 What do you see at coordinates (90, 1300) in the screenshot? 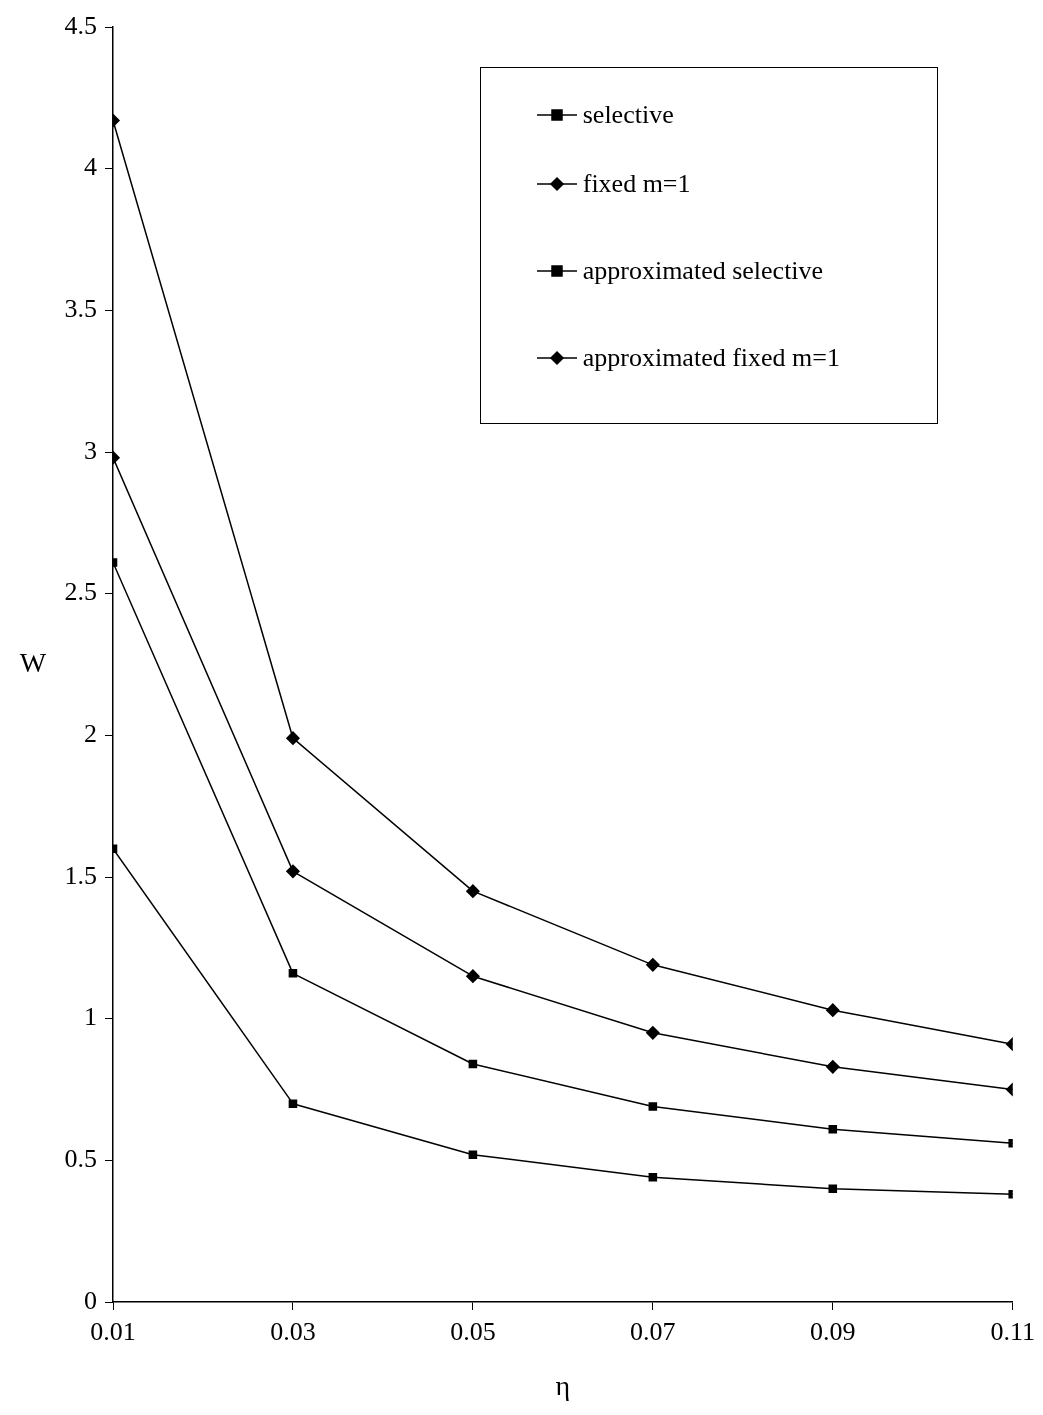
I see `y-tick-label: 0` at bounding box center [90, 1300].